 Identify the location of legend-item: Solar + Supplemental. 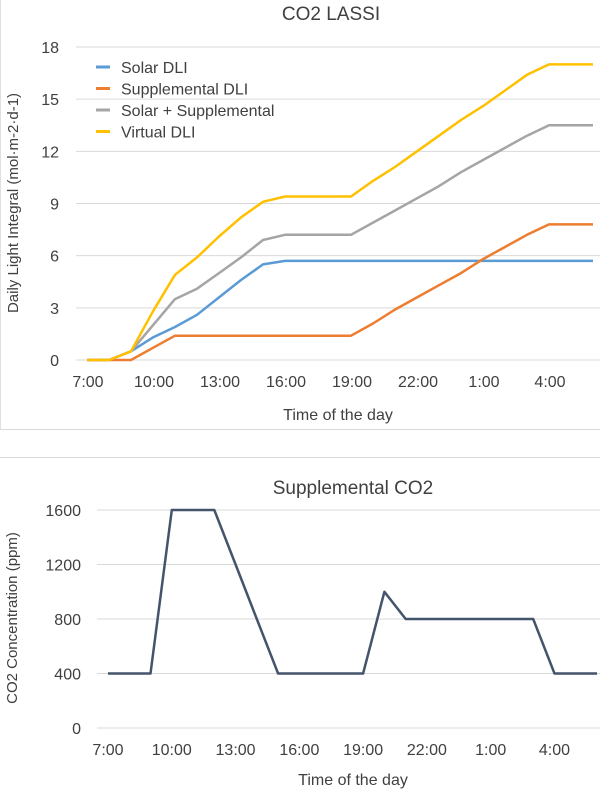
(185, 111).